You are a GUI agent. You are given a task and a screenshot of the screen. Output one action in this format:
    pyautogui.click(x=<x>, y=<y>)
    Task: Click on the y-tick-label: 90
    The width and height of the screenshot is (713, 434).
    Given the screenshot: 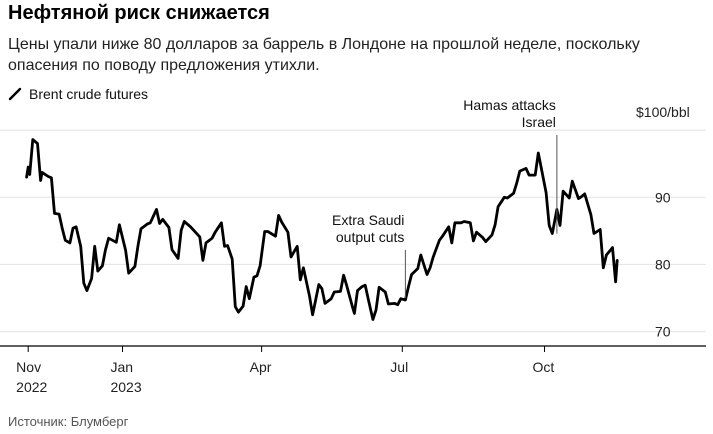 What is the action you would take?
    pyautogui.click(x=663, y=197)
    